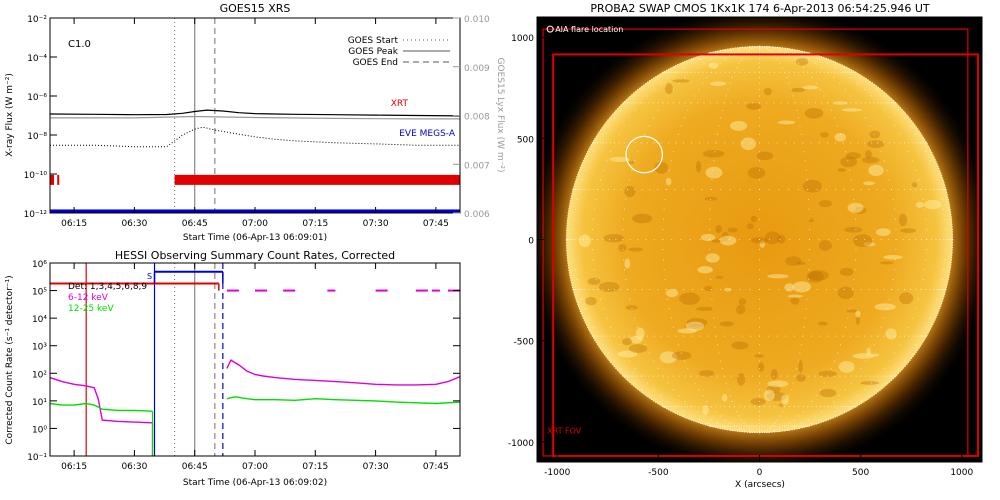 The width and height of the screenshot is (1000, 500). What do you see at coordinates (644, 154) in the screenshot?
I see `aia-flare-location-circle` at bounding box center [644, 154].